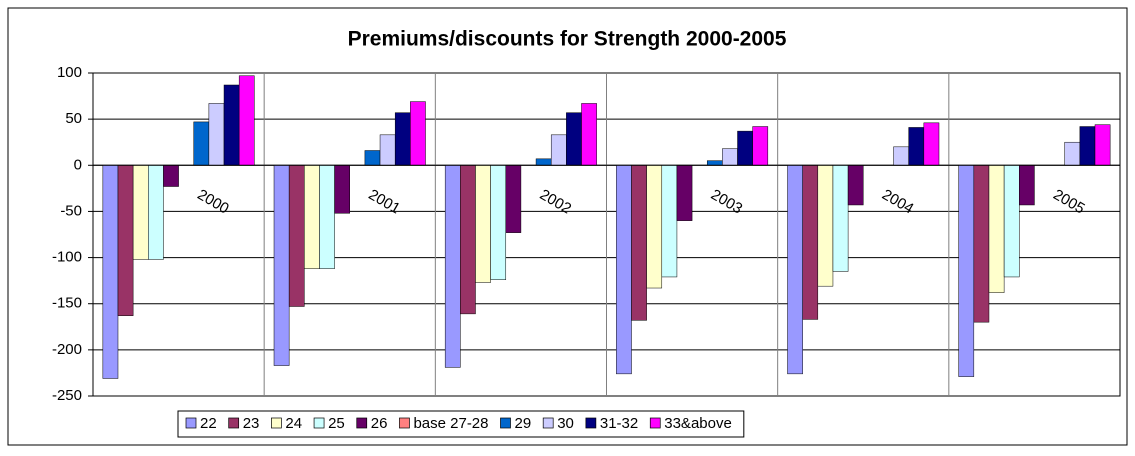  Describe the element at coordinates (293, 423) in the screenshot. I see `legend-label: 24` at that location.